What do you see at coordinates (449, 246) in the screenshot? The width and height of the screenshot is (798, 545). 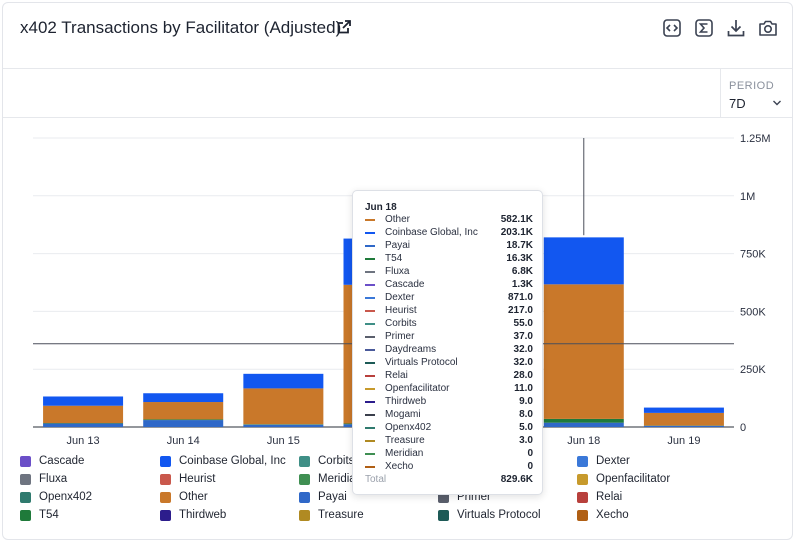 I see `tooltip-row: Payai 18.7K` at bounding box center [449, 246].